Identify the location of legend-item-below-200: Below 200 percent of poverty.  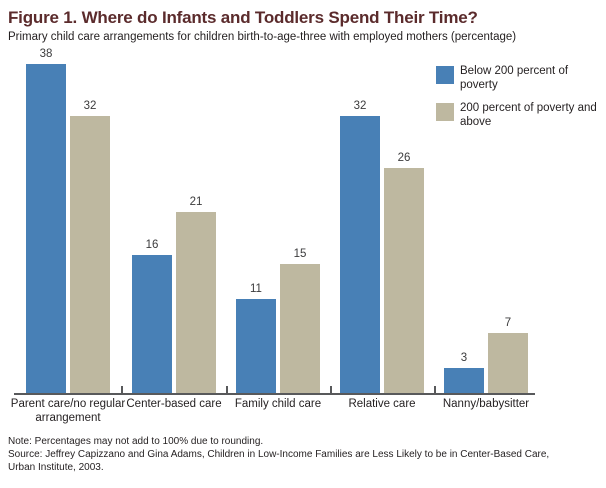
(521, 78).